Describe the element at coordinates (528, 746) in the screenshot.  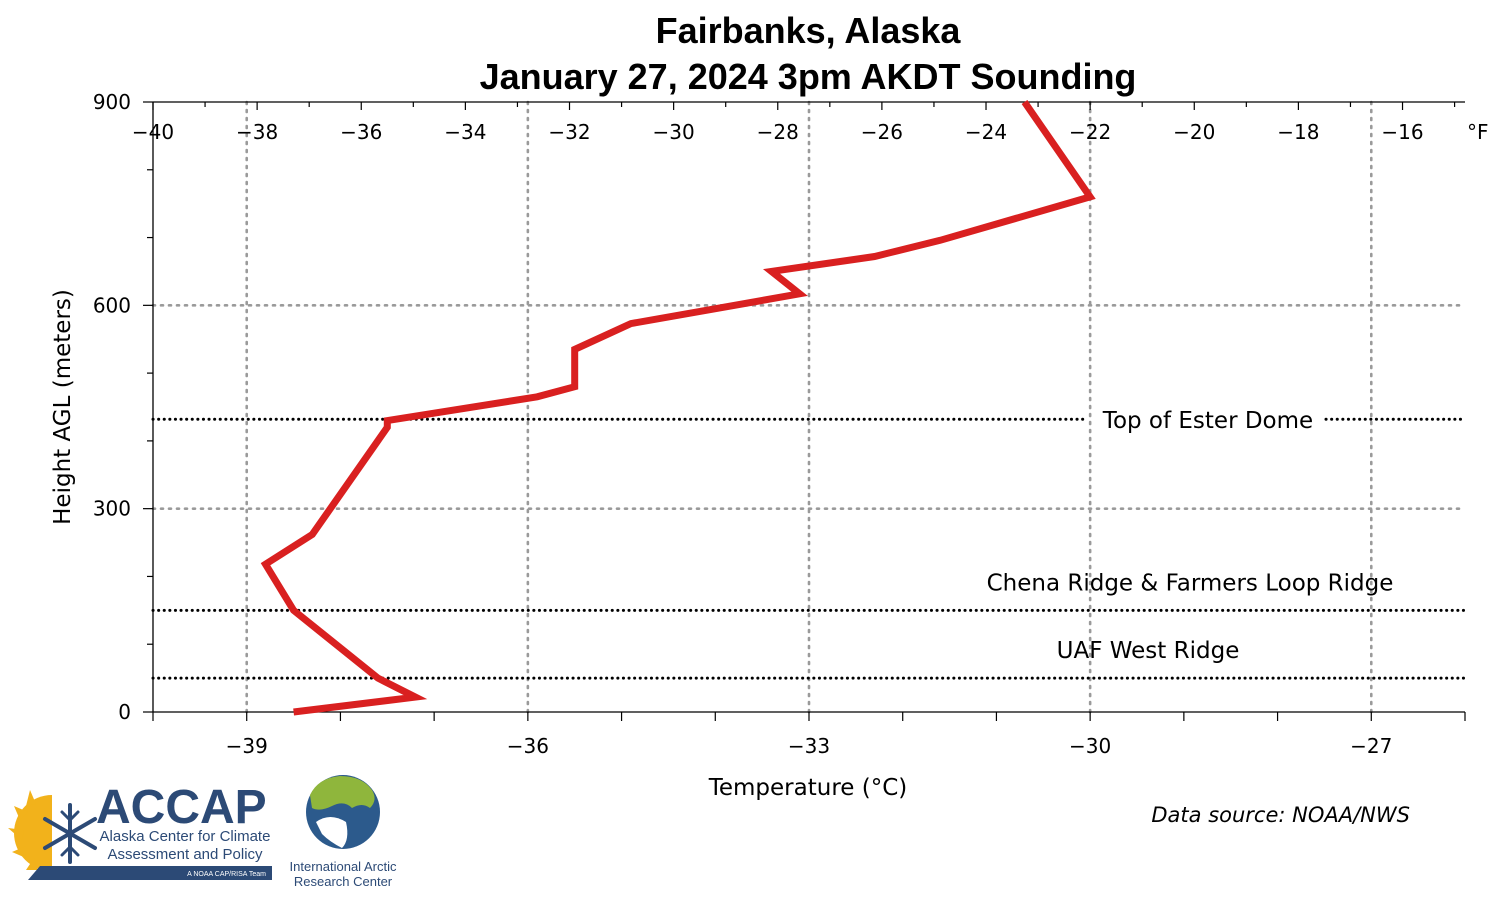
I see `x-tick-label-c: −36` at that location.